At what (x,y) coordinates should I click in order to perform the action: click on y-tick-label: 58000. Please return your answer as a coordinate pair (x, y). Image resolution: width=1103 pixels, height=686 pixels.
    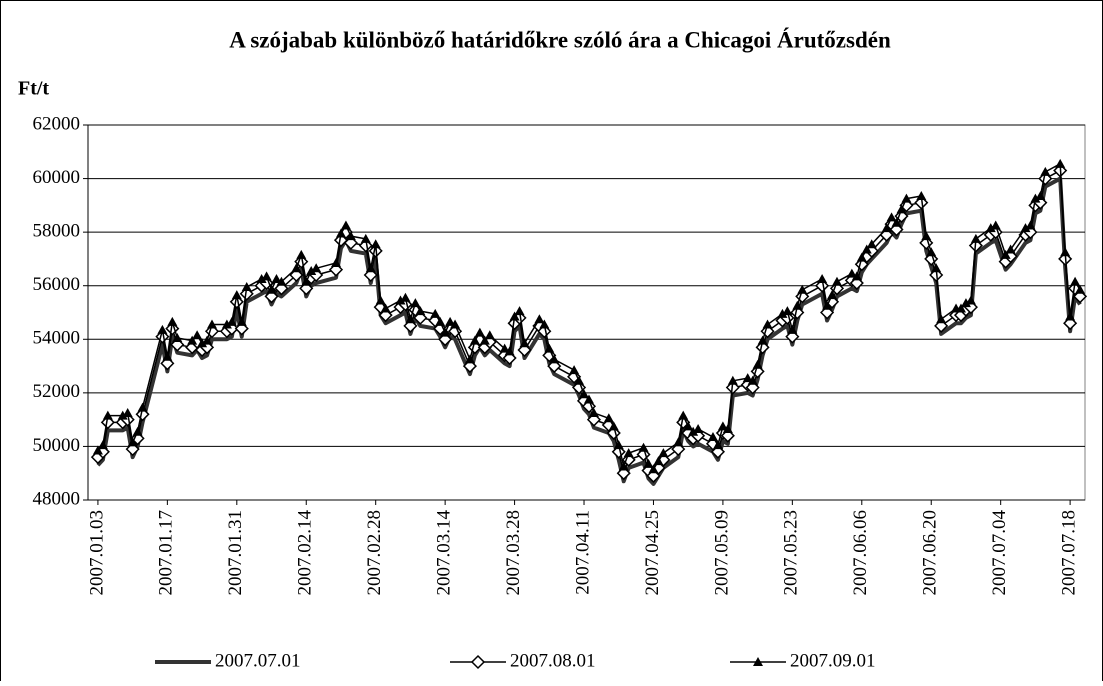
    Looking at the image, I should click on (57, 231).